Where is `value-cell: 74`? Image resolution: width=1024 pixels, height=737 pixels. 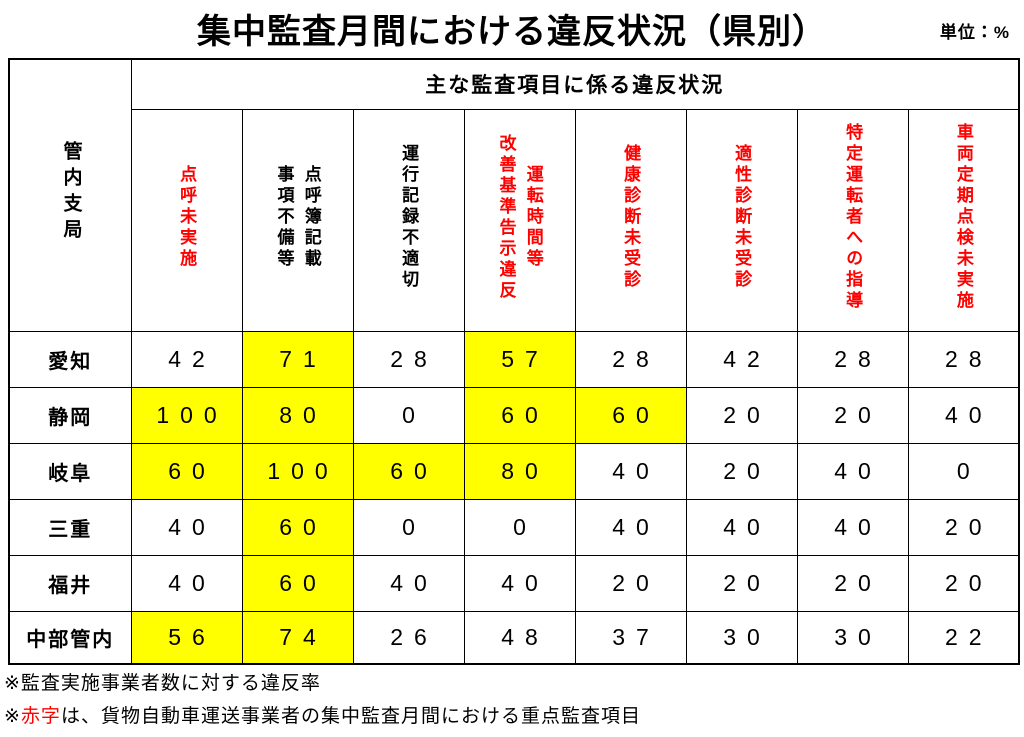
value-cell: 74 is located at coordinates (297, 637).